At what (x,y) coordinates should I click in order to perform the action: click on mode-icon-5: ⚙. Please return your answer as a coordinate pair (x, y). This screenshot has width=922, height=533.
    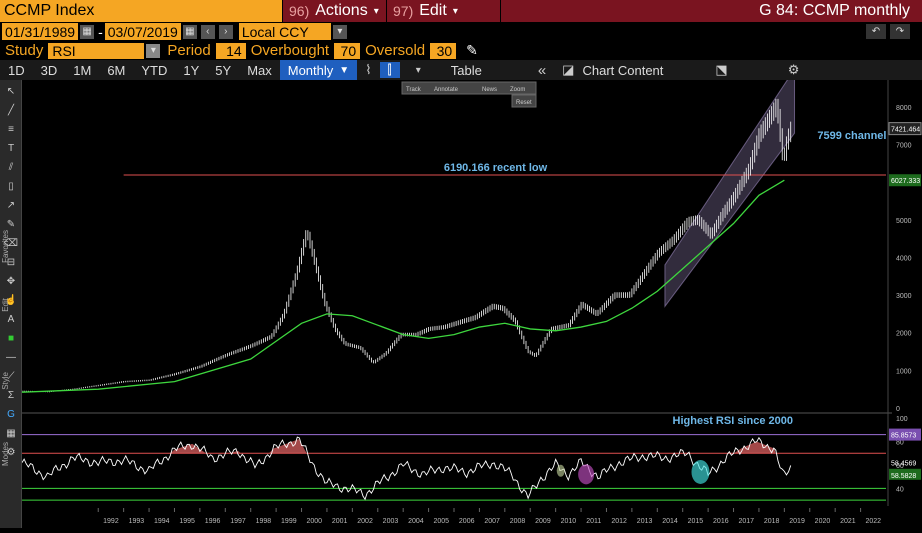
    Looking at the image, I should click on (11, 452).